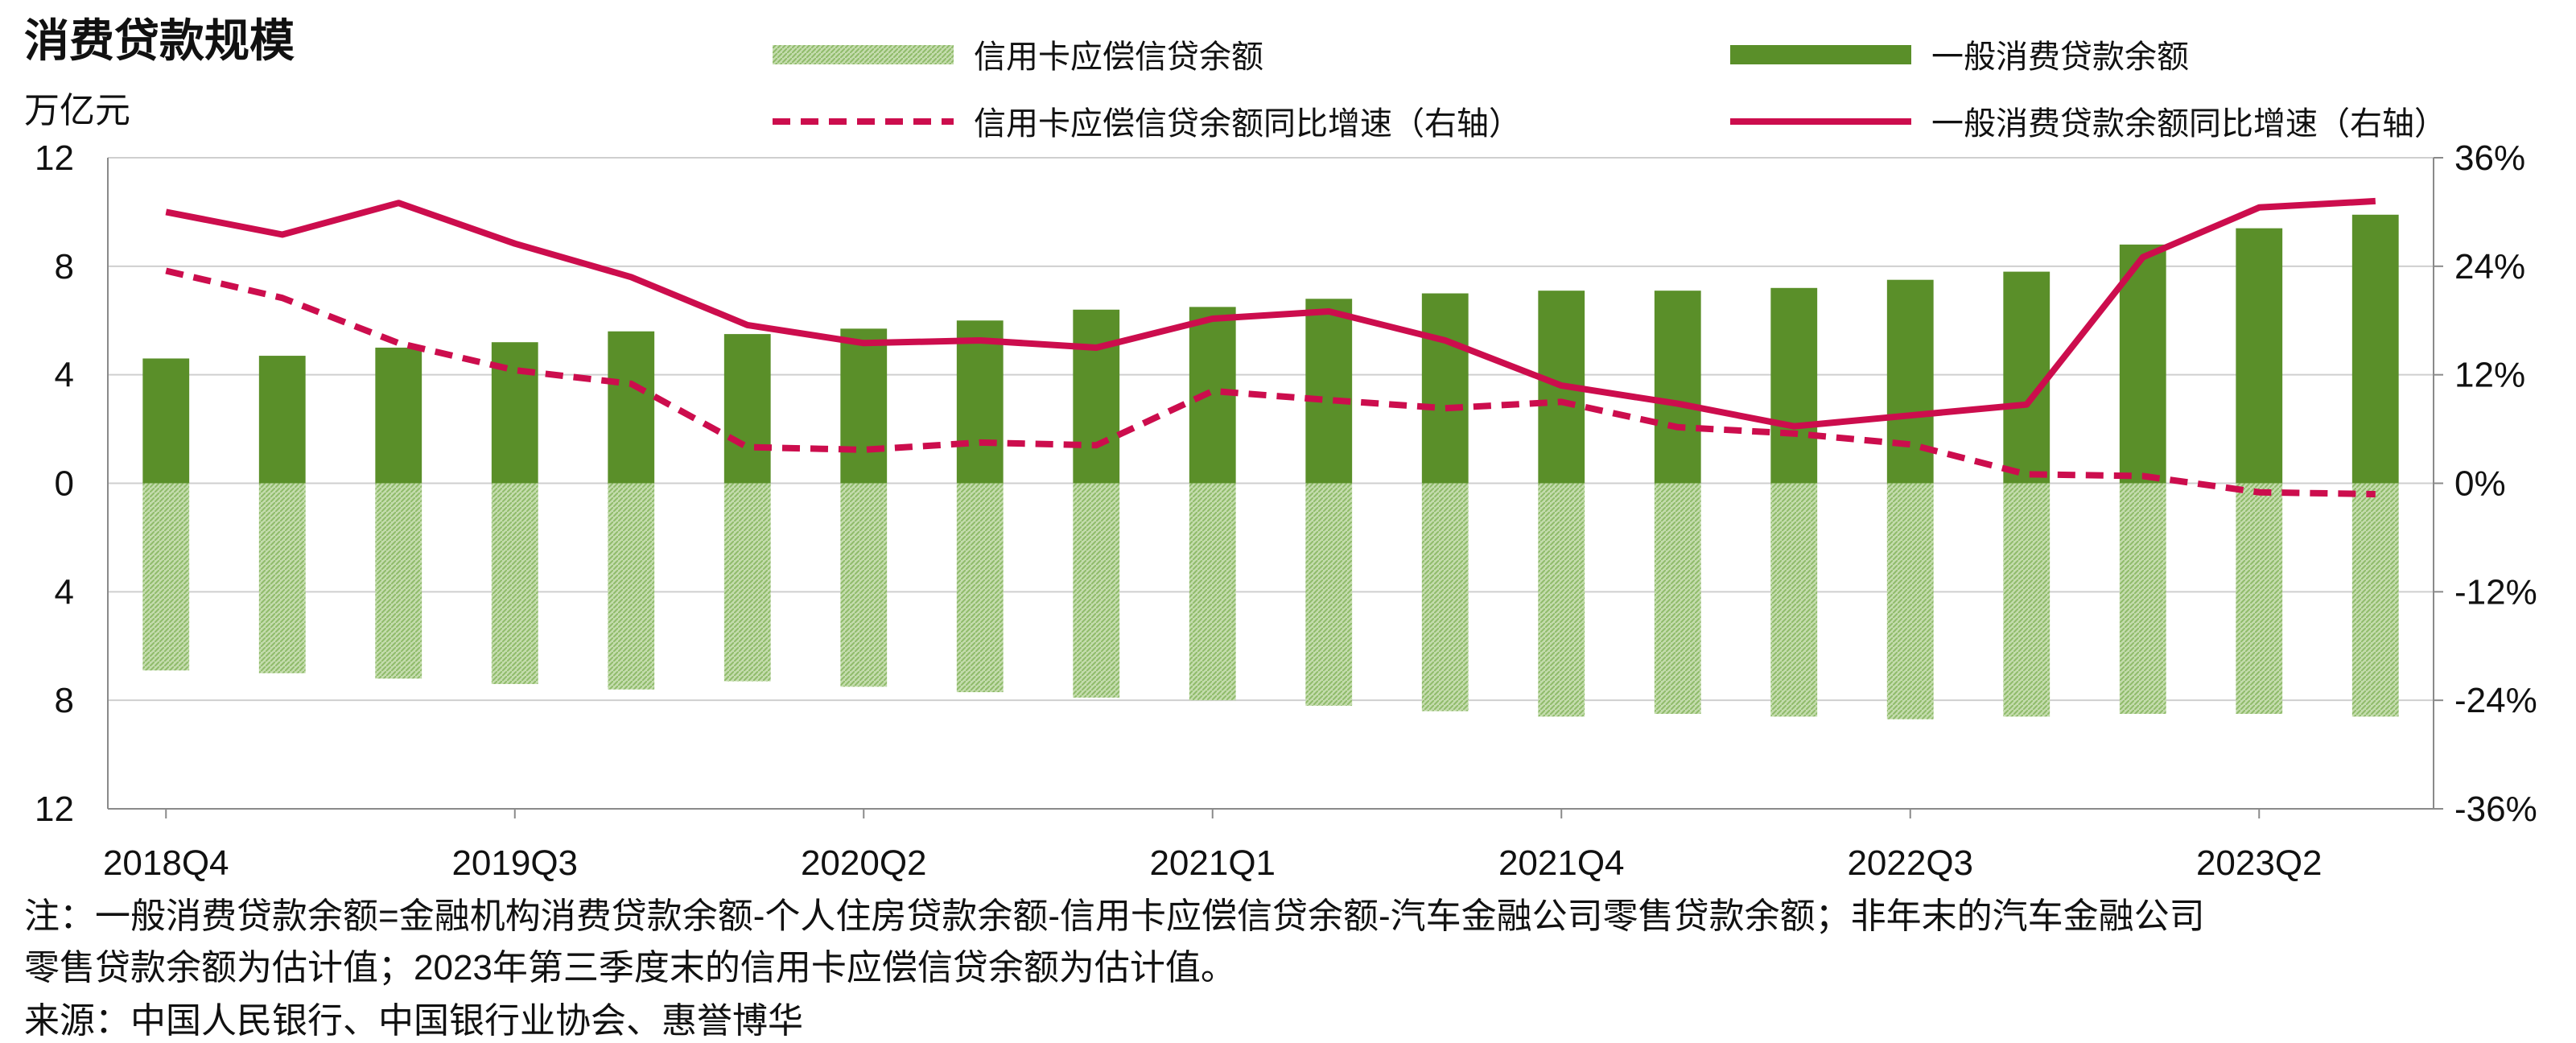 This screenshot has height=1043, width=2576. Describe the element at coordinates (54, 483) in the screenshot. I see `left-axis-tick-labels: 12 8 4 0 4 8 12` at that location.